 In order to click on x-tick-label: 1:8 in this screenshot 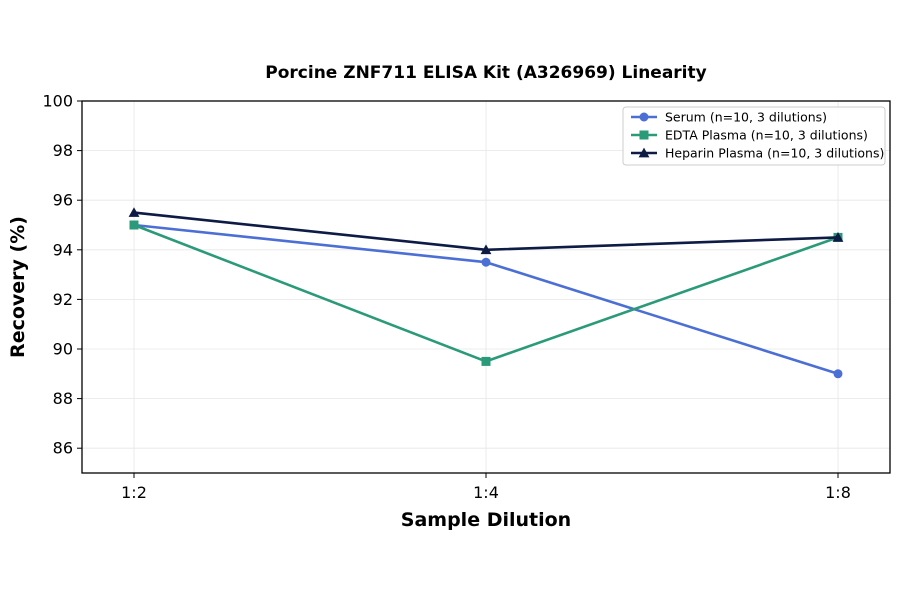, I will do `click(838, 492)`.